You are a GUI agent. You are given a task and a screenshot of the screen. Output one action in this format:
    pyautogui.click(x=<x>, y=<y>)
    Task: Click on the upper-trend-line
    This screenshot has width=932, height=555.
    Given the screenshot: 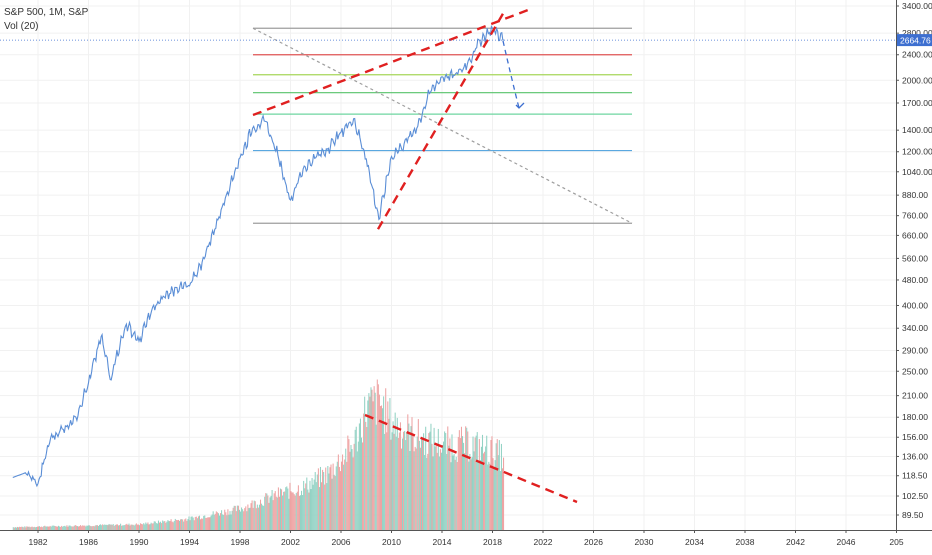 What is the action you would take?
    pyautogui.click(x=393, y=61)
    